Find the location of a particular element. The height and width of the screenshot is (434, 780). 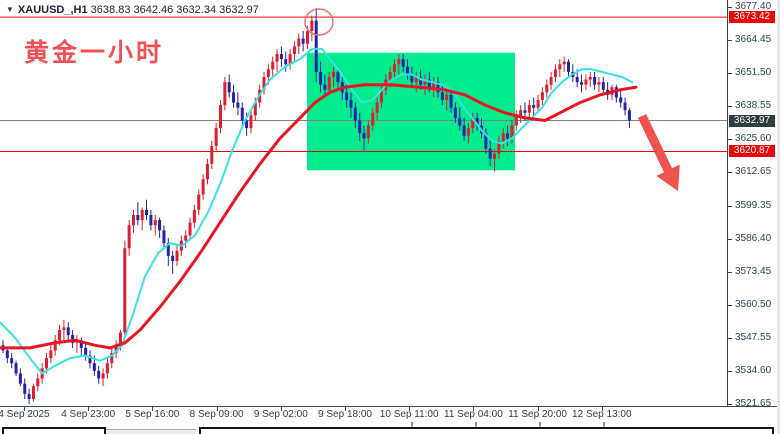

price-tick-label: 3534.60 is located at coordinates (749, 370).